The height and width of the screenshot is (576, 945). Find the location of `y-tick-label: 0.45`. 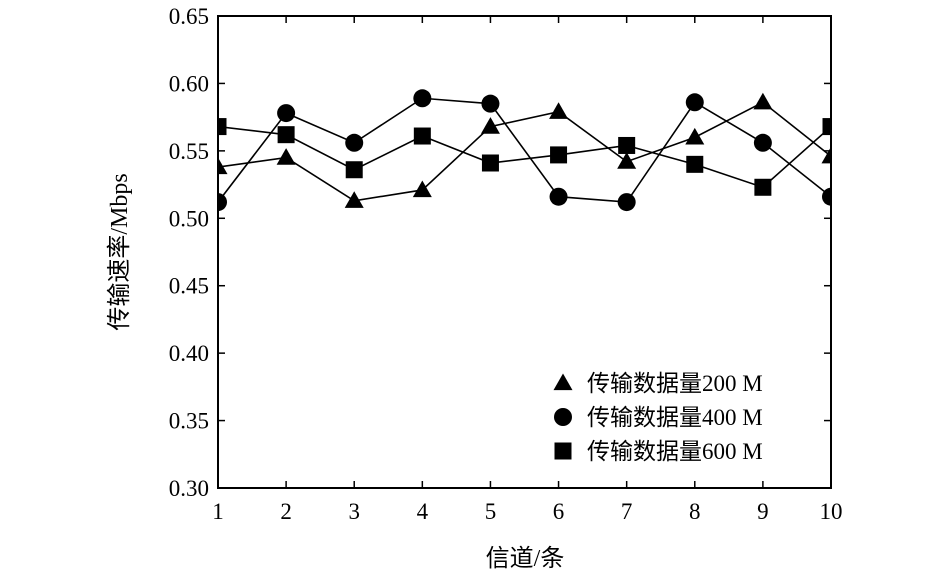

y-tick-label: 0.45 is located at coordinates (189, 286).